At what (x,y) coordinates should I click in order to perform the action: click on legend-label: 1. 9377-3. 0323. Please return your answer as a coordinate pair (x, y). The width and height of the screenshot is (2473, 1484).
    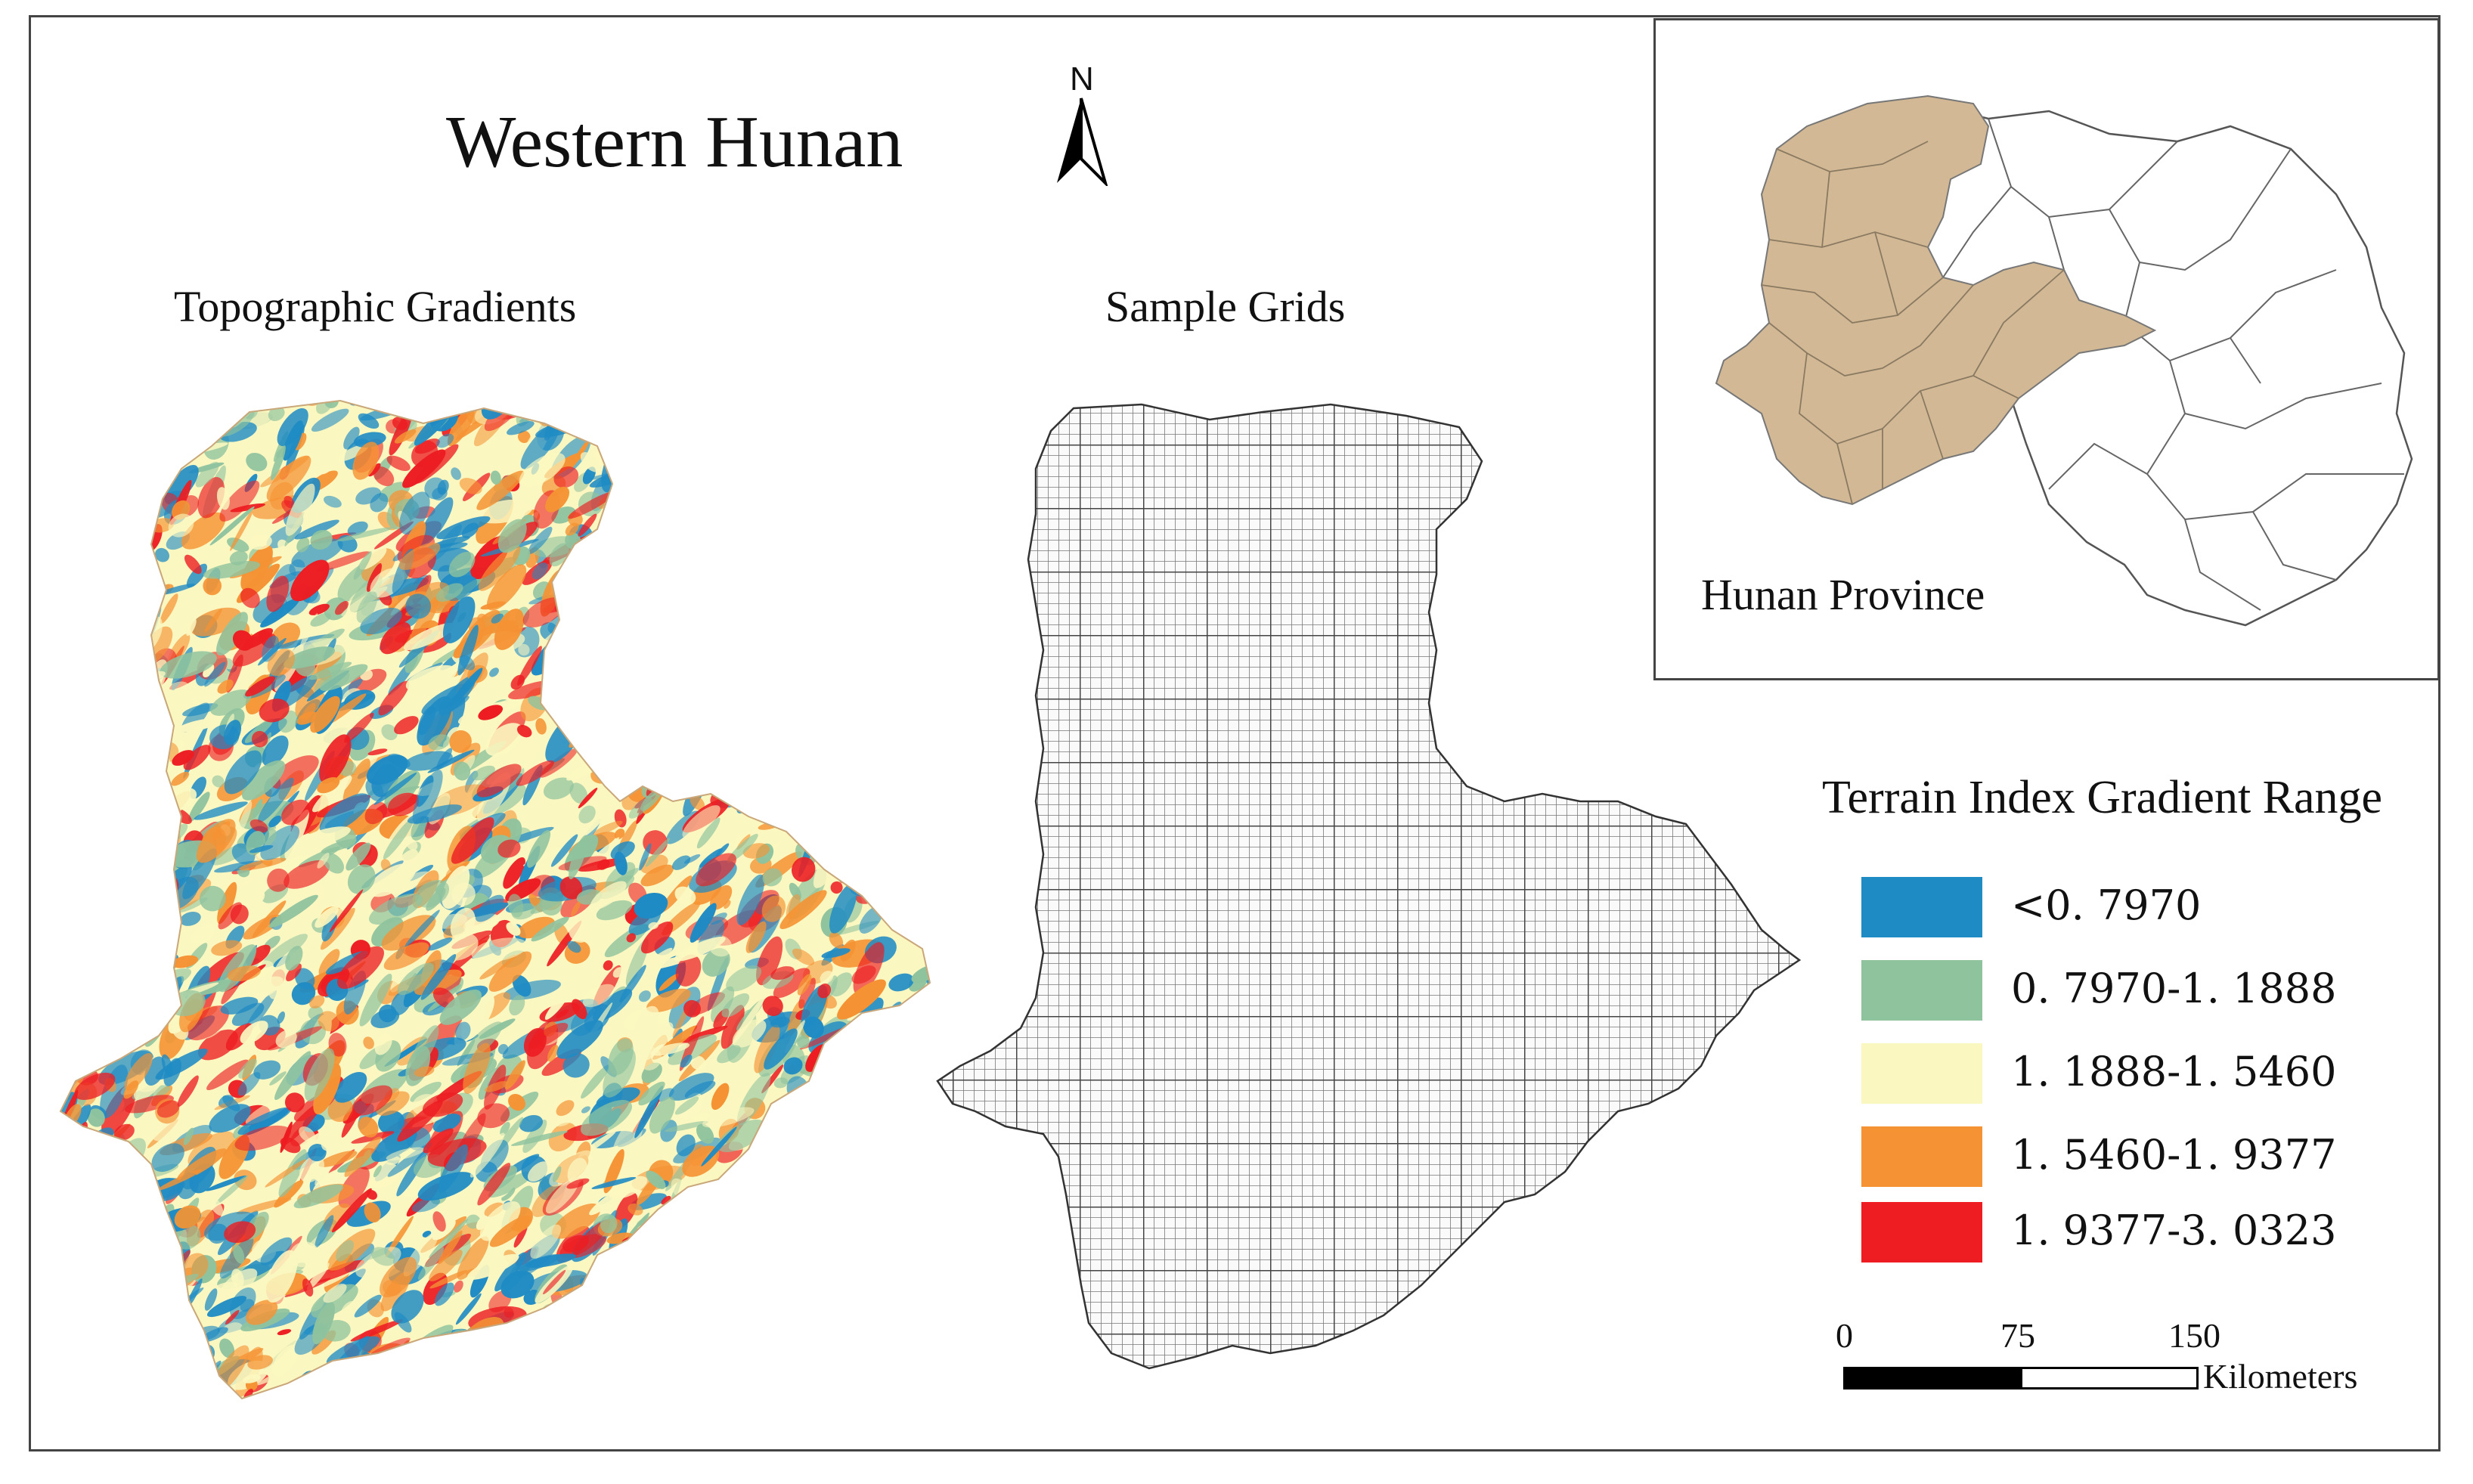
    Looking at the image, I should click on (2174, 1230).